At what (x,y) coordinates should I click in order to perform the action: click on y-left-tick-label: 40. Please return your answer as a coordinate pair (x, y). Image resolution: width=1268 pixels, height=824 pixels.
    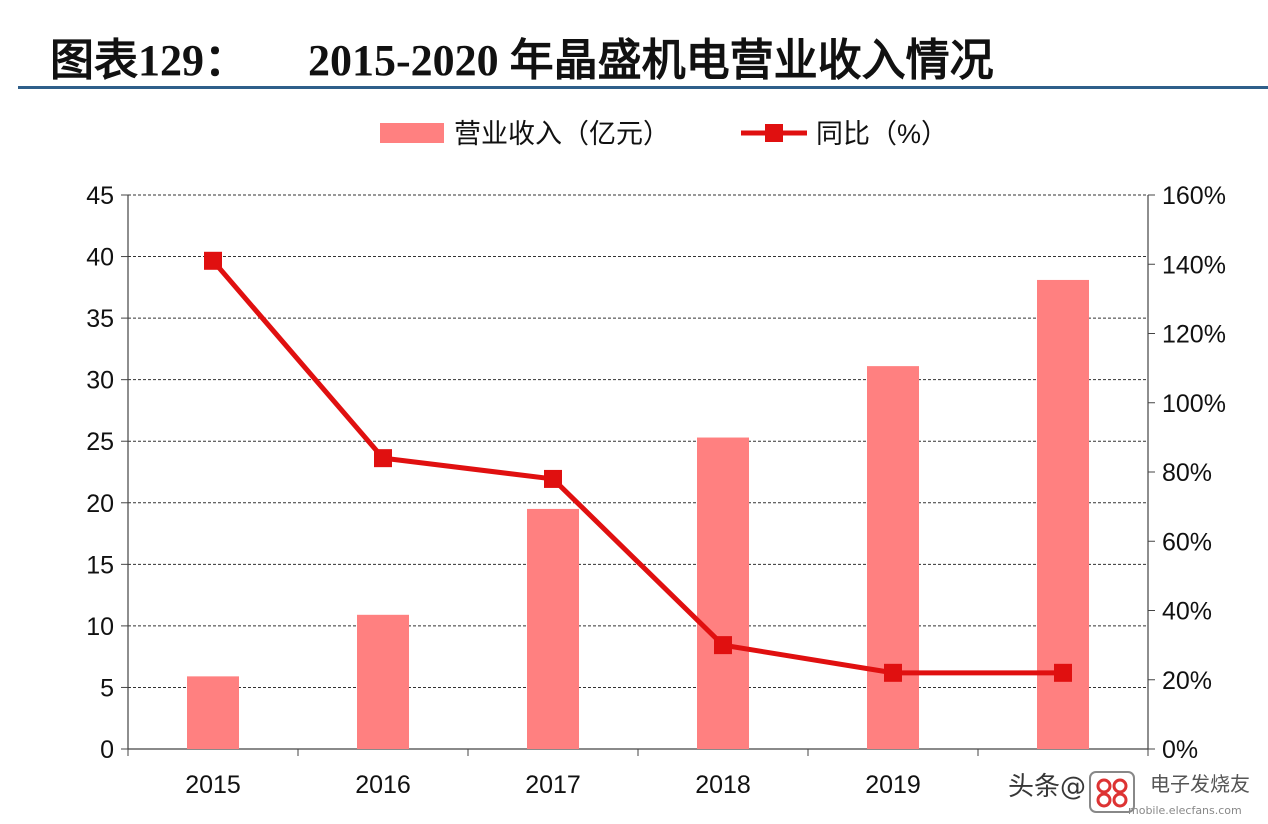
    Looking at the image, I should click on (100, 258).